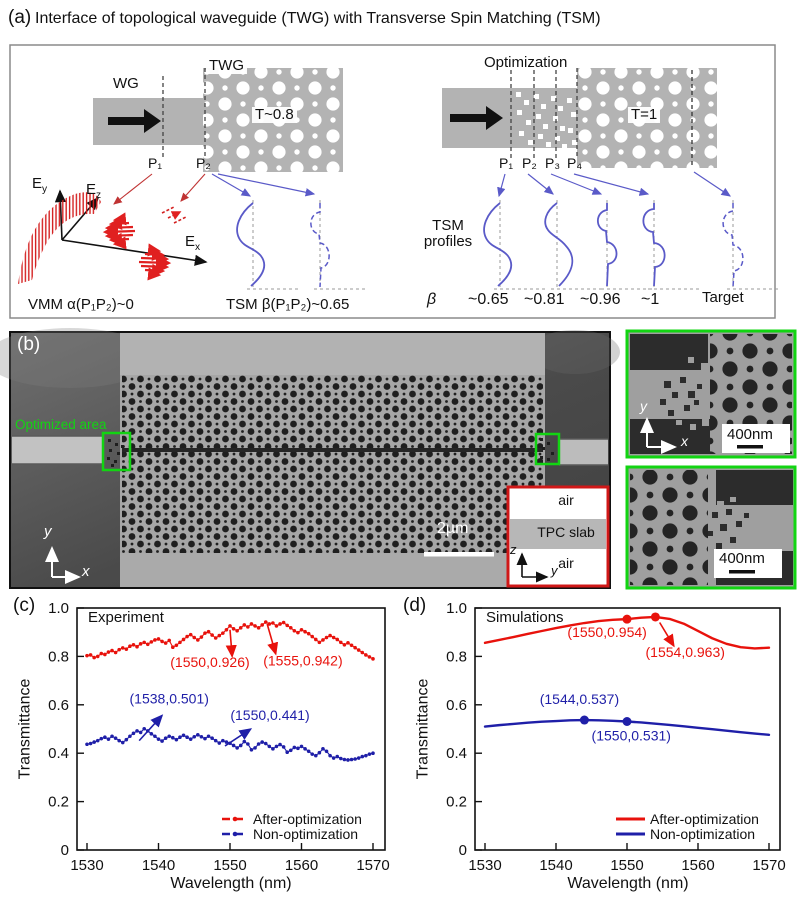 The height and width of the screenshot is (908, 799). What do you see at coordinates (332, 464) in the screenshot?
I see `photonic-crystal-lattice` at bounding box center [332, 464].